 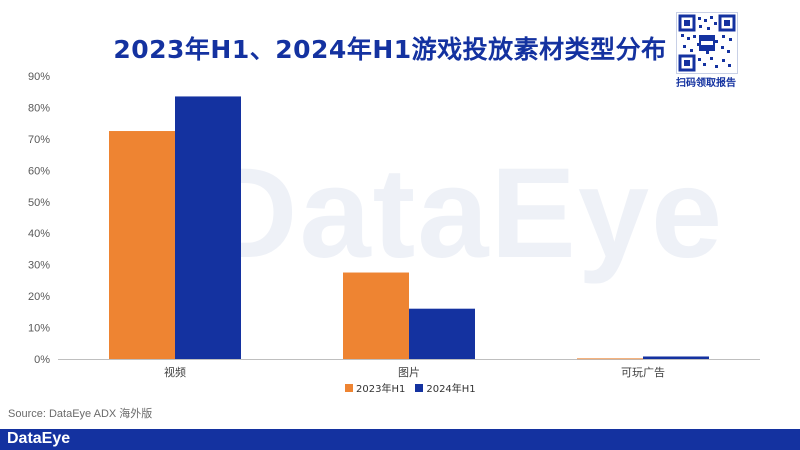 I want to click on y-tick-label: 40%, so click(x=39, y=234).